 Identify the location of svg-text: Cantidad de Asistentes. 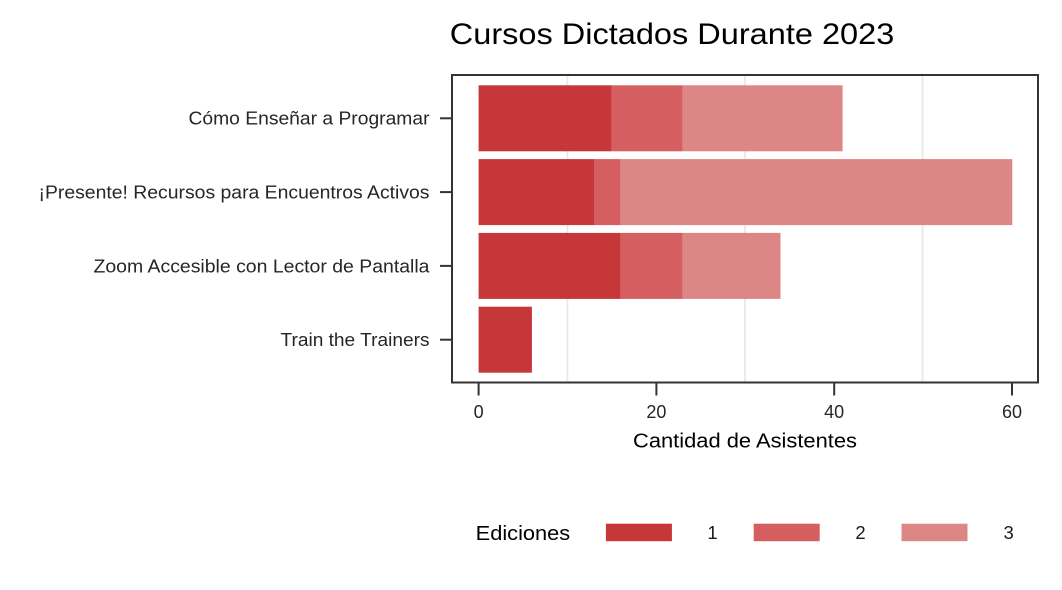
(745, 442).